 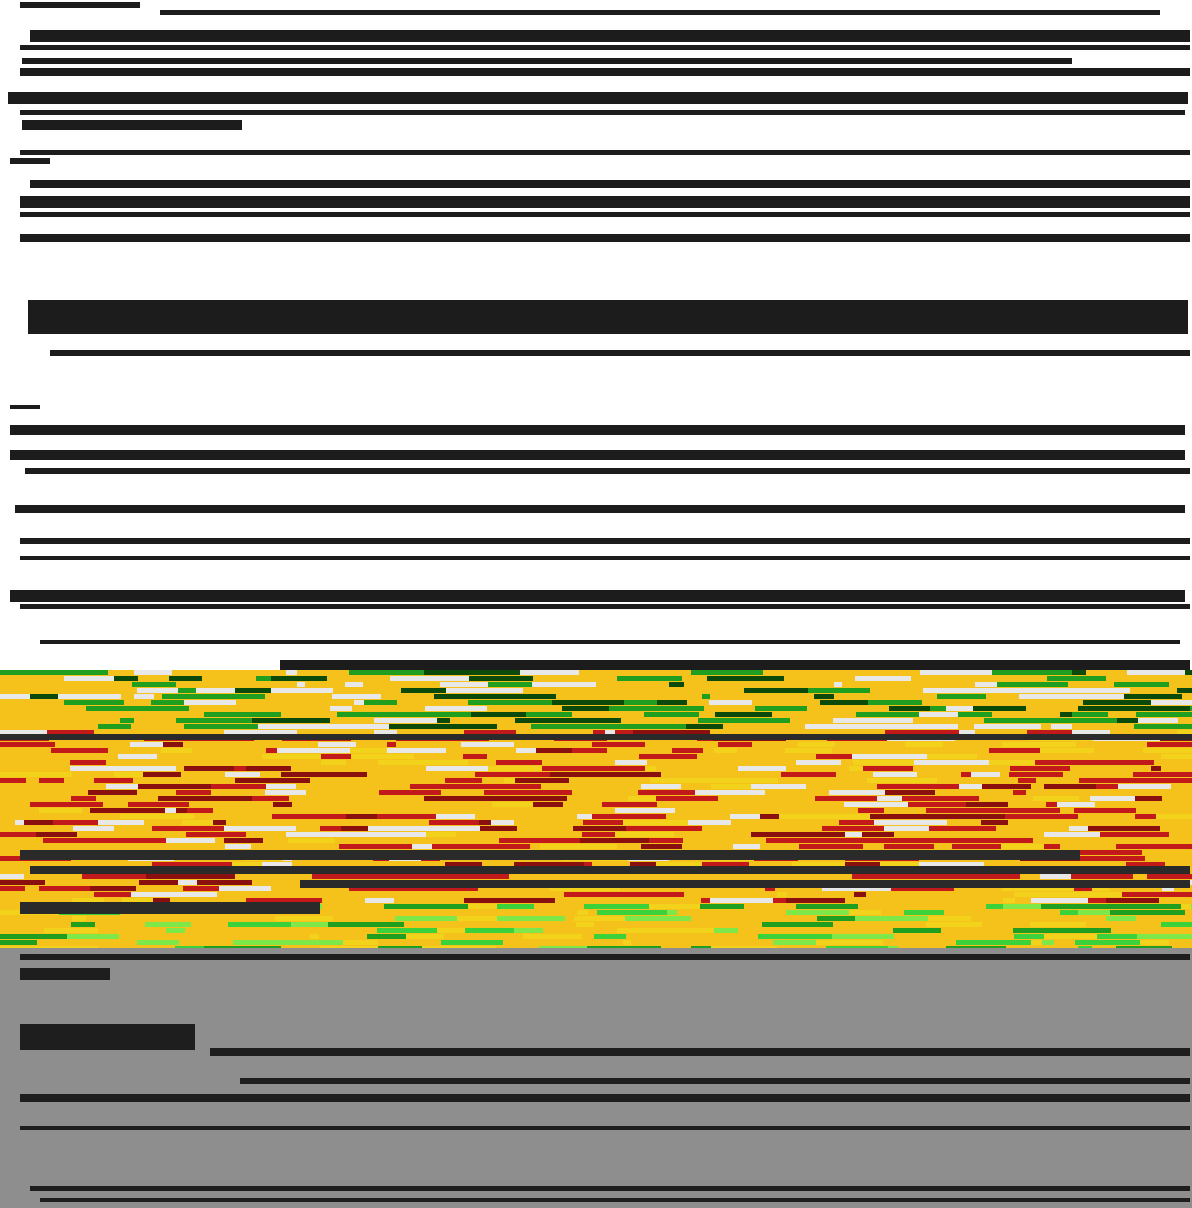 I want to click on line-bar, so click(x=735, y=665).